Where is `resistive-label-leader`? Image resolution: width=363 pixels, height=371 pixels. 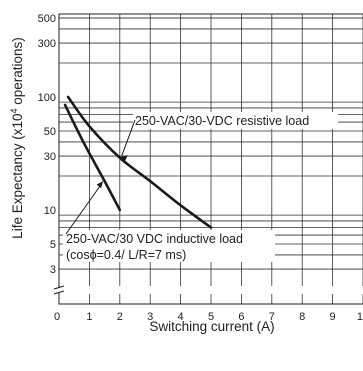
resistive-label-leader is located at coordinates (128, 137).